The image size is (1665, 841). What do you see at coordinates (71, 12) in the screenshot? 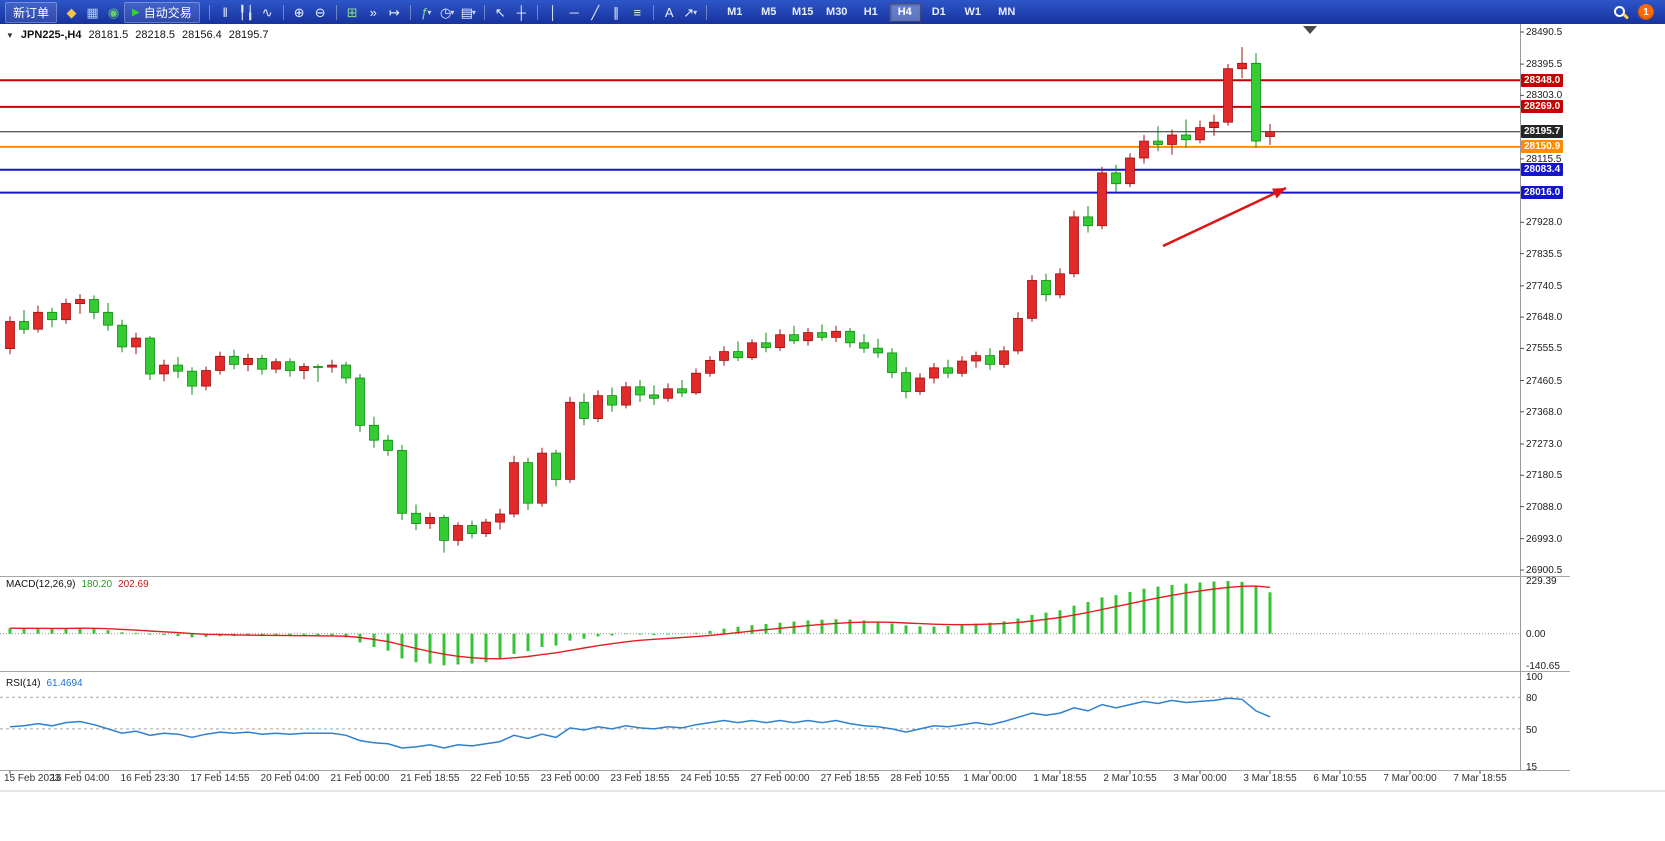
I see `market-watch-icon: ◆` at bounding box center [71, 12].